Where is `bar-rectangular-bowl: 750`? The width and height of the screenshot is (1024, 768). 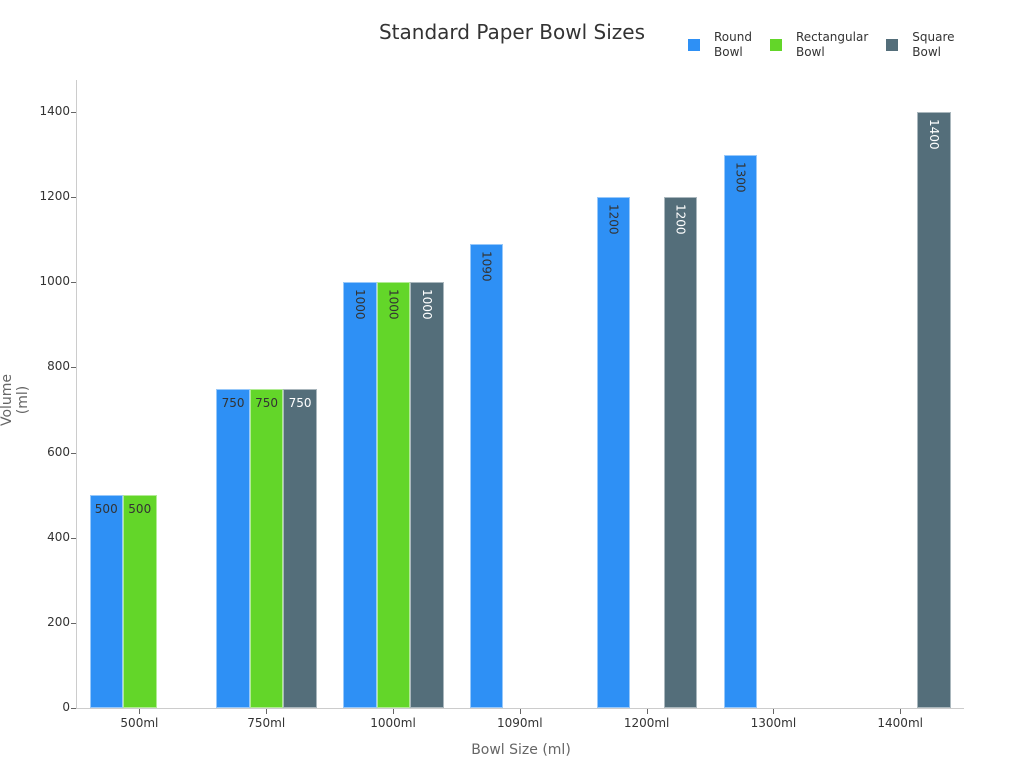 bar-rectangular-bowl: 750 is located at coordinates (266, 548).